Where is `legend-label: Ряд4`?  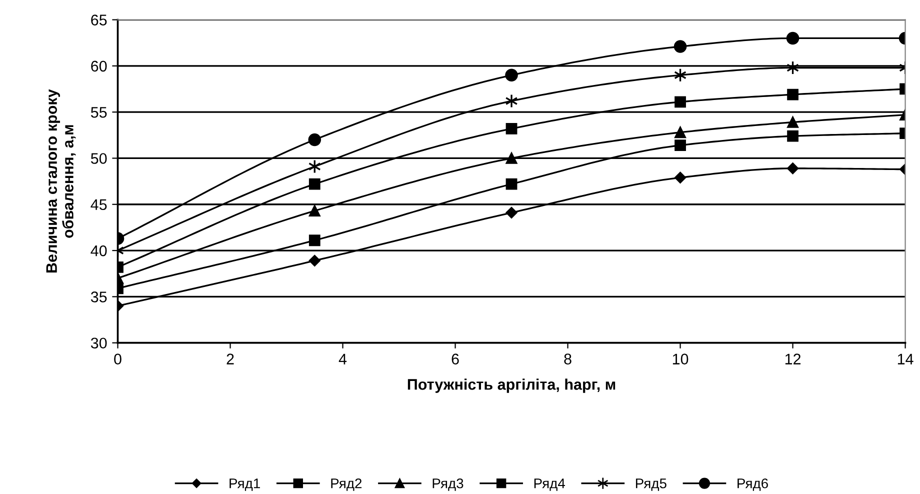 legend-label: Ряд4 is located at coordinates (549, 484).